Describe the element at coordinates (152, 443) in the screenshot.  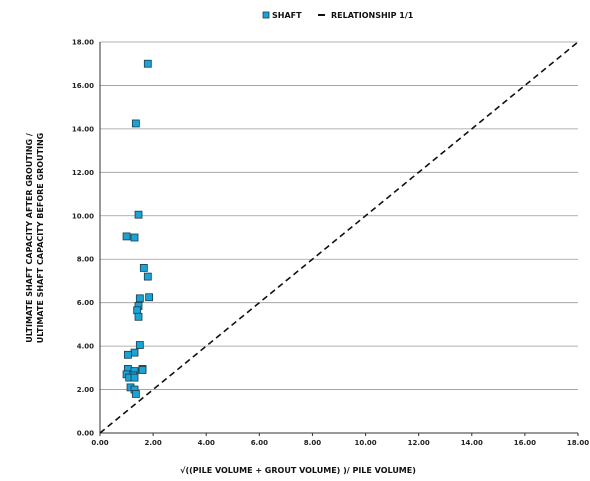
I see `x-tick-label: 2.00` at that location.